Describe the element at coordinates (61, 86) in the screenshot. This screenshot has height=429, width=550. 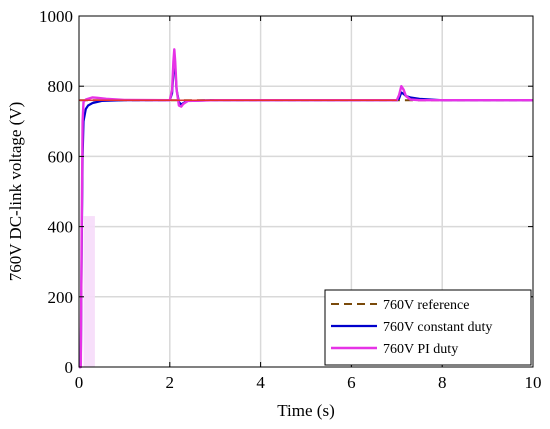
I see `y-tick-label: 800` at that location.